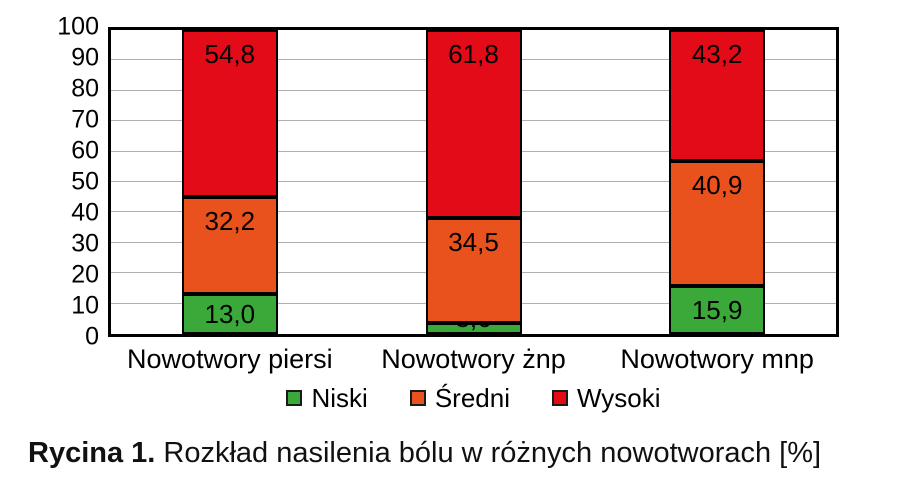 The height and width of the screenshot is (496, 900). I want to click on legend-label: Średni, so click(472, 398).